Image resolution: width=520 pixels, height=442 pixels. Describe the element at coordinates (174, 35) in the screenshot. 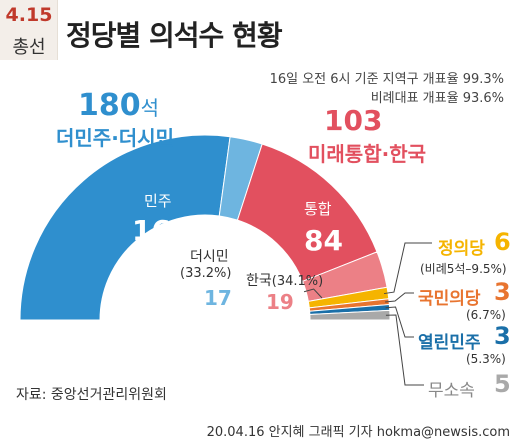

I see `page-title: 정당별 의석수 현황` at that location.